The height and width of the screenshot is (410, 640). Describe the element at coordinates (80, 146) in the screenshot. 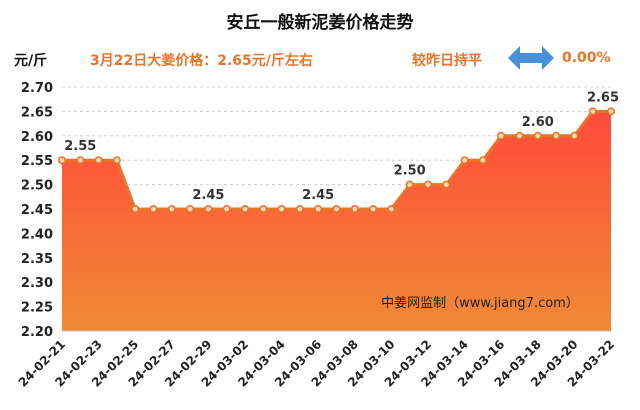

I see `data-label: 2.55` at that location.